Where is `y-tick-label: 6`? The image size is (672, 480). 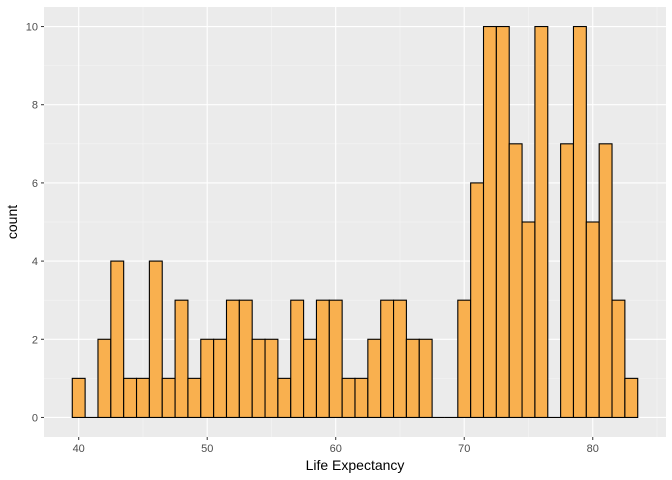
y-tick-label: 6 is located at coordinates (35, 184).